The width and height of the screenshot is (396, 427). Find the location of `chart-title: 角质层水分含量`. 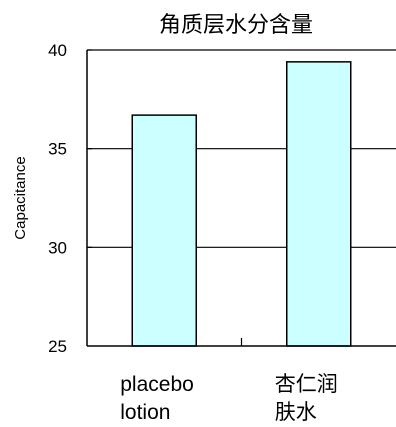

chart-title: 角质层水分含量 is located at coordinates (236, 25).